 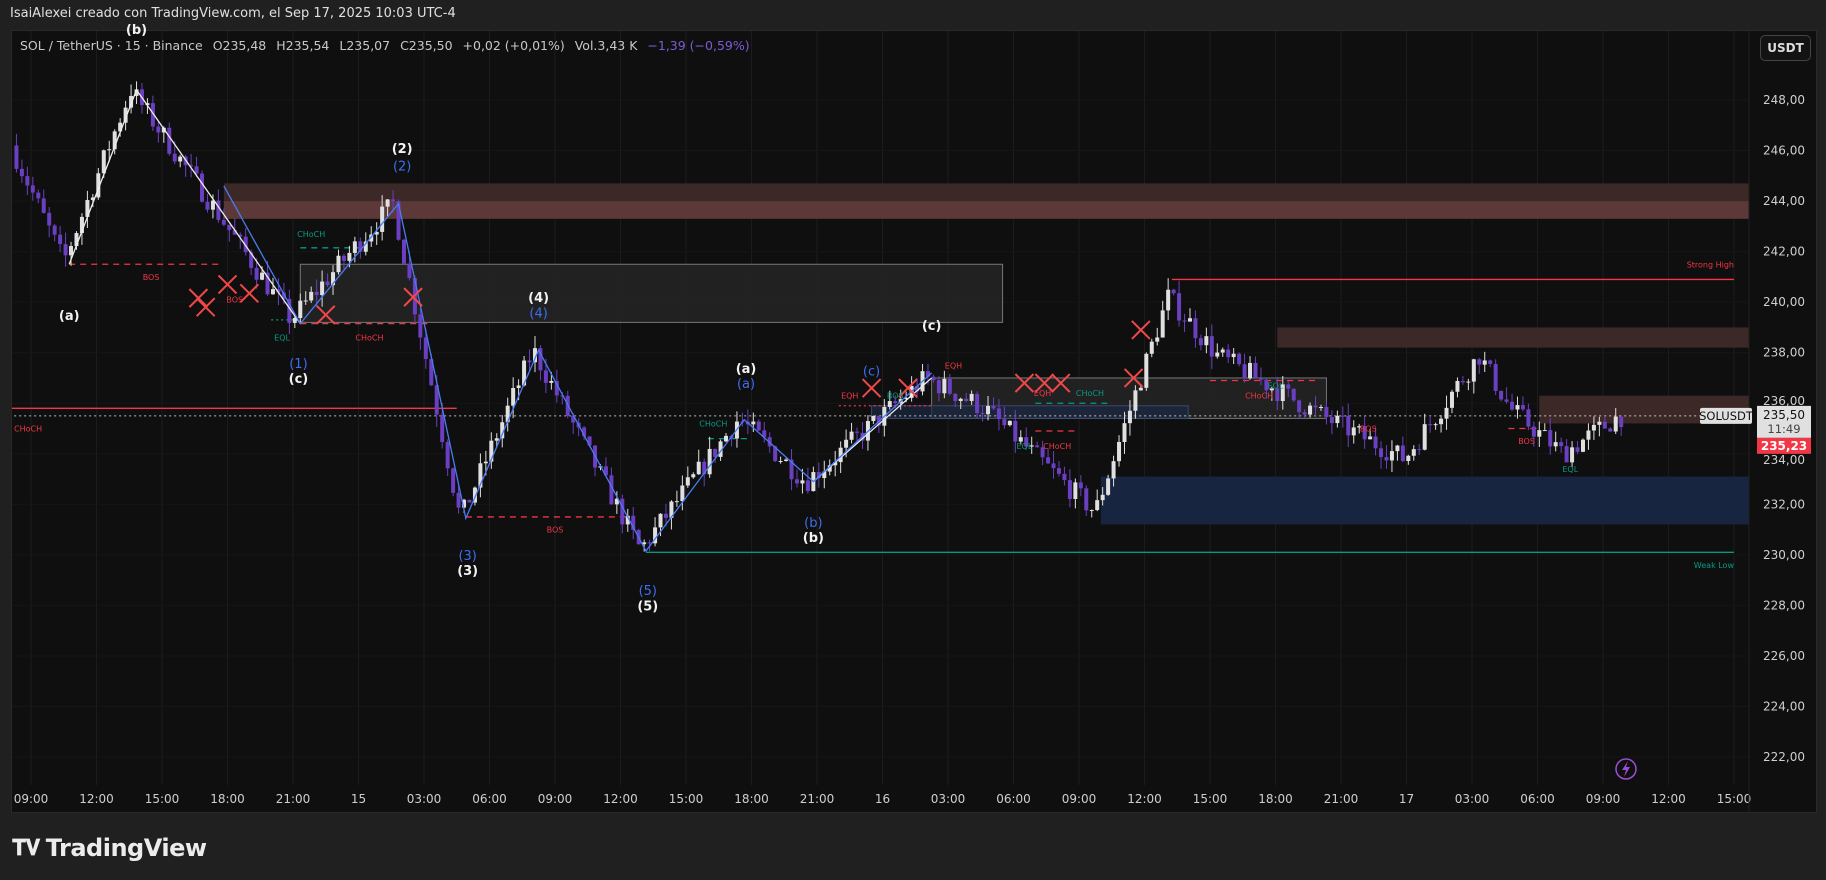 I want to click on x-tick-label: 18:00, so click(x=751, y=799).